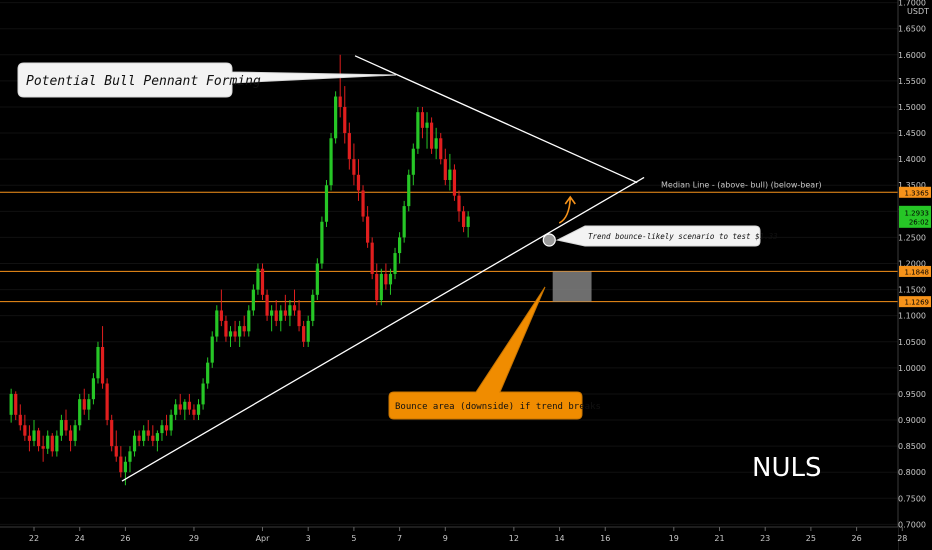 This screenshot has height=550, width=932. I want to click on time-tick-label: 24, so click(80, 538).